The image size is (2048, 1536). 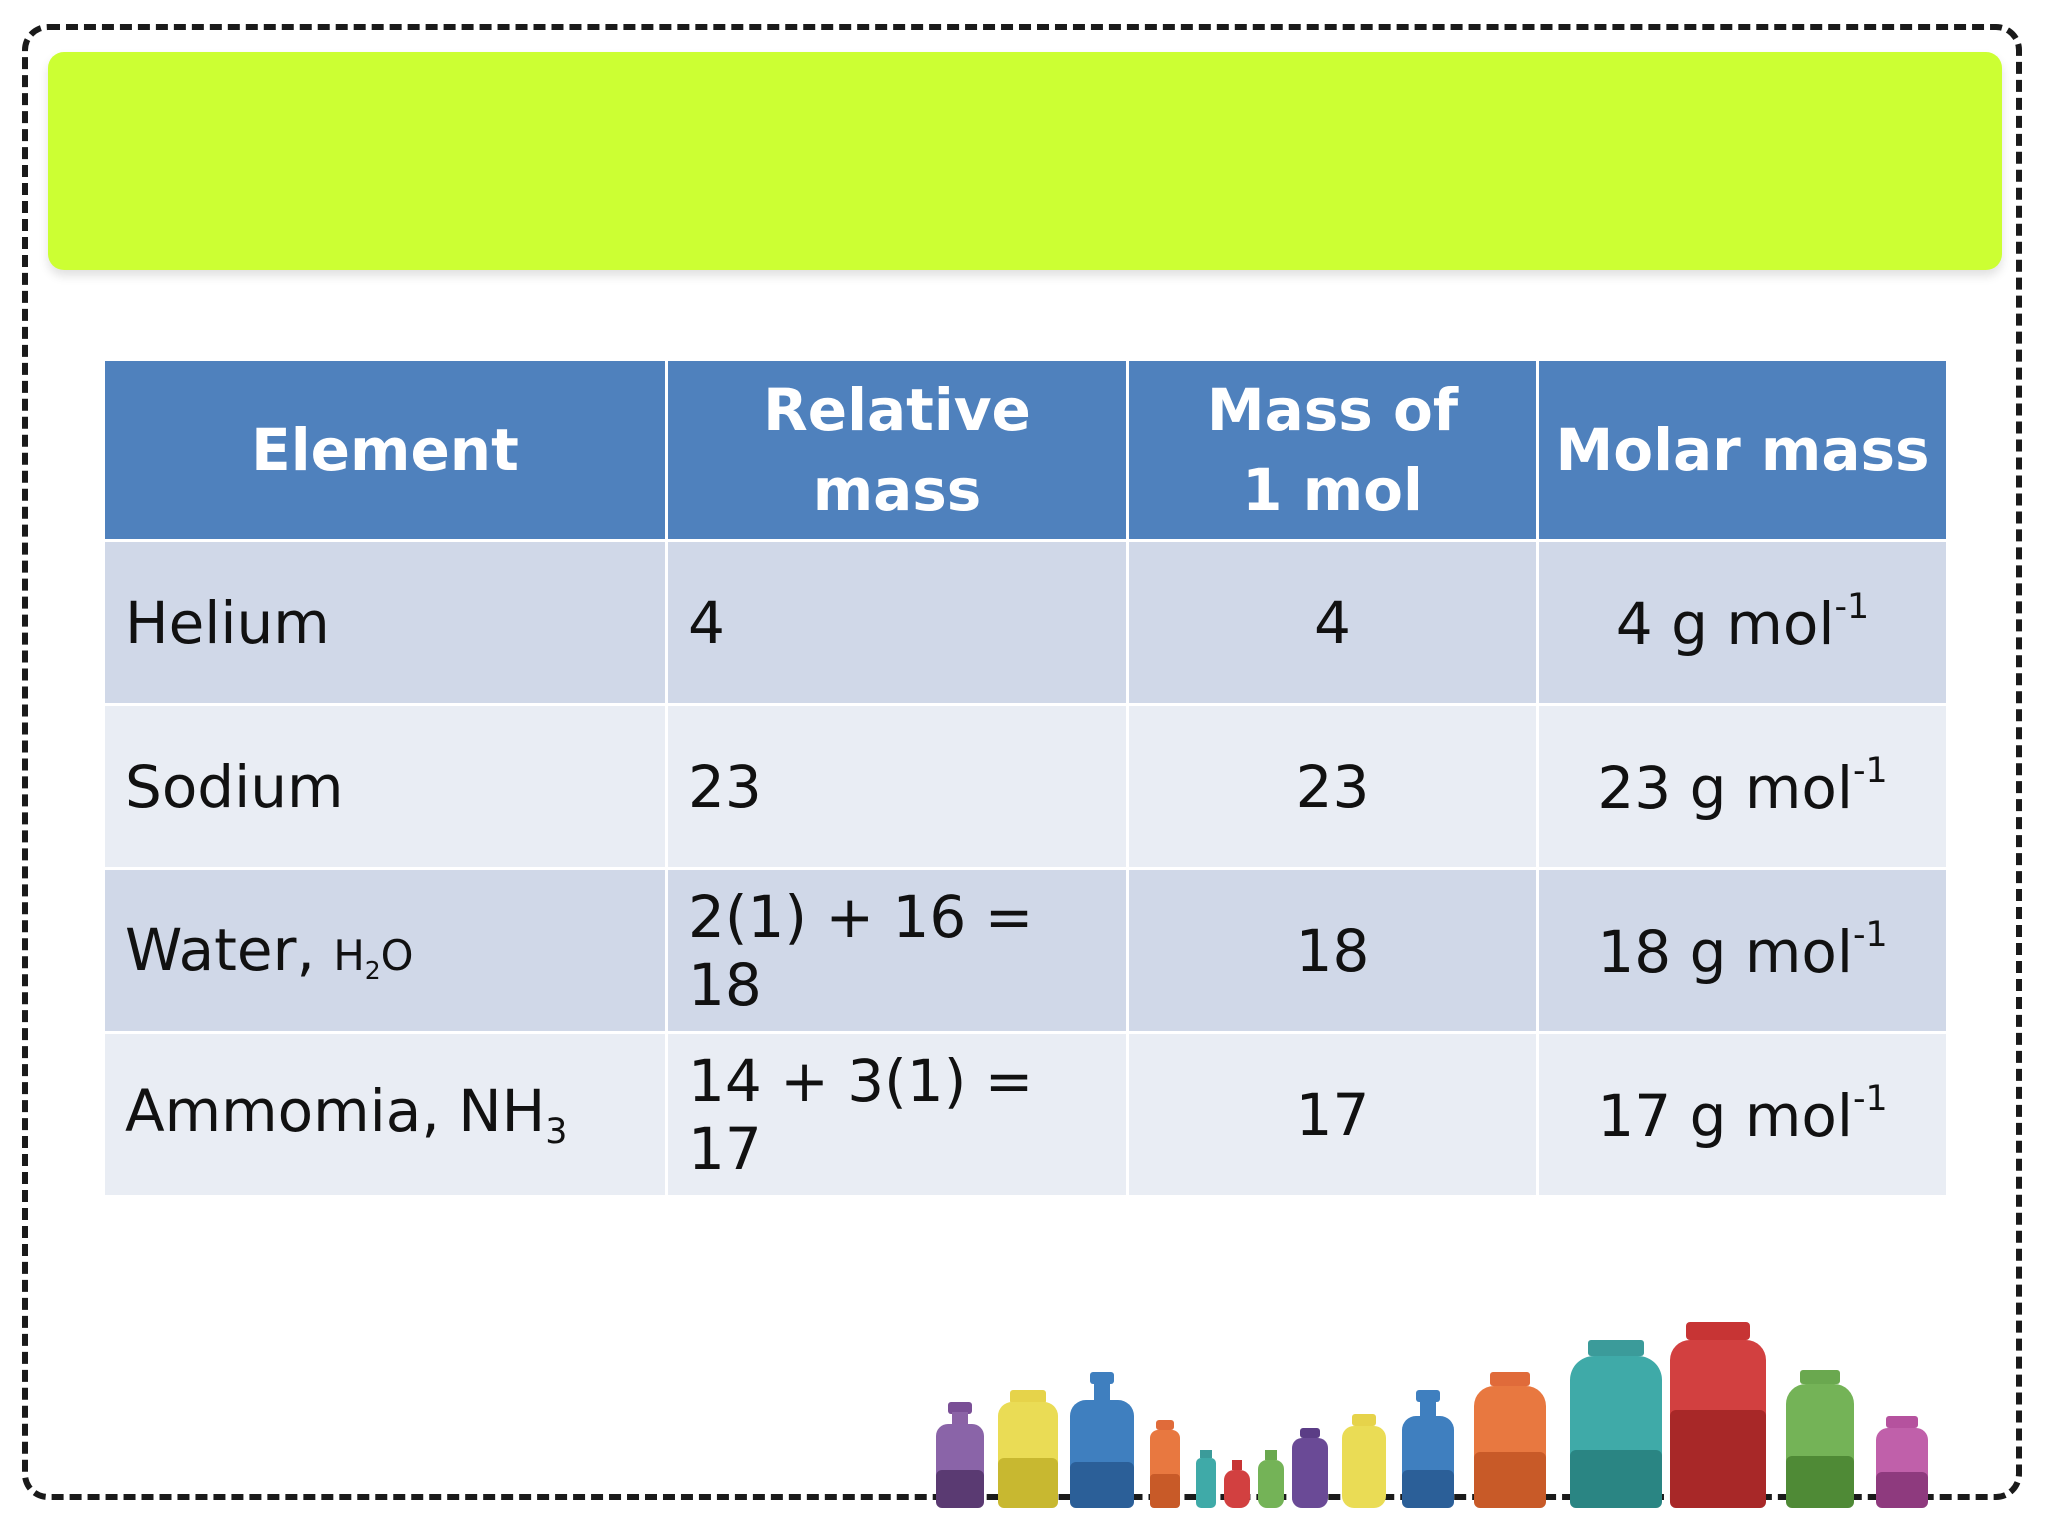 What do you see at coordinates (372, 970) in the screenshot?
I see `formula-subscript: 2` at bounding box center [372, 970].